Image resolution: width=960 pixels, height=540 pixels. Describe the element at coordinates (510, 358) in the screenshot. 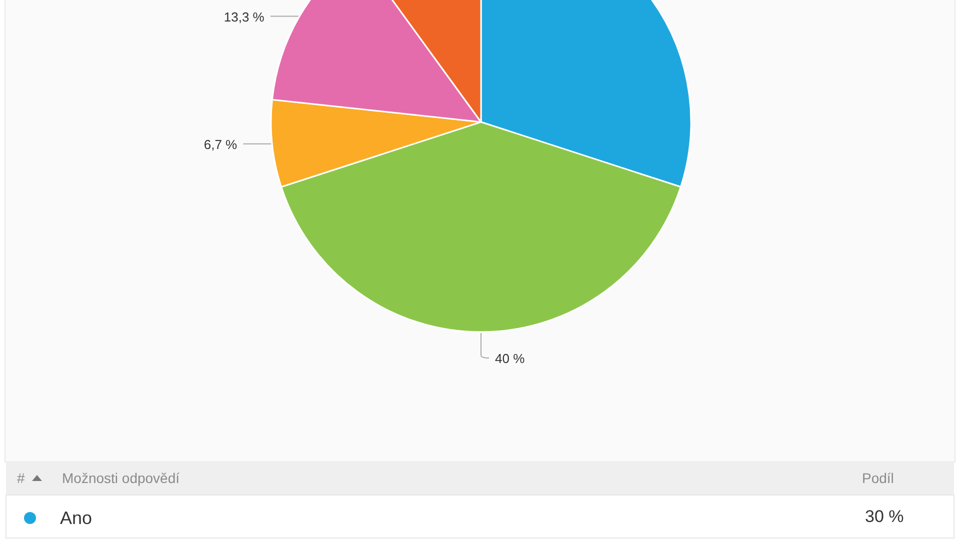

I see `data-label: 40 %` at that location.